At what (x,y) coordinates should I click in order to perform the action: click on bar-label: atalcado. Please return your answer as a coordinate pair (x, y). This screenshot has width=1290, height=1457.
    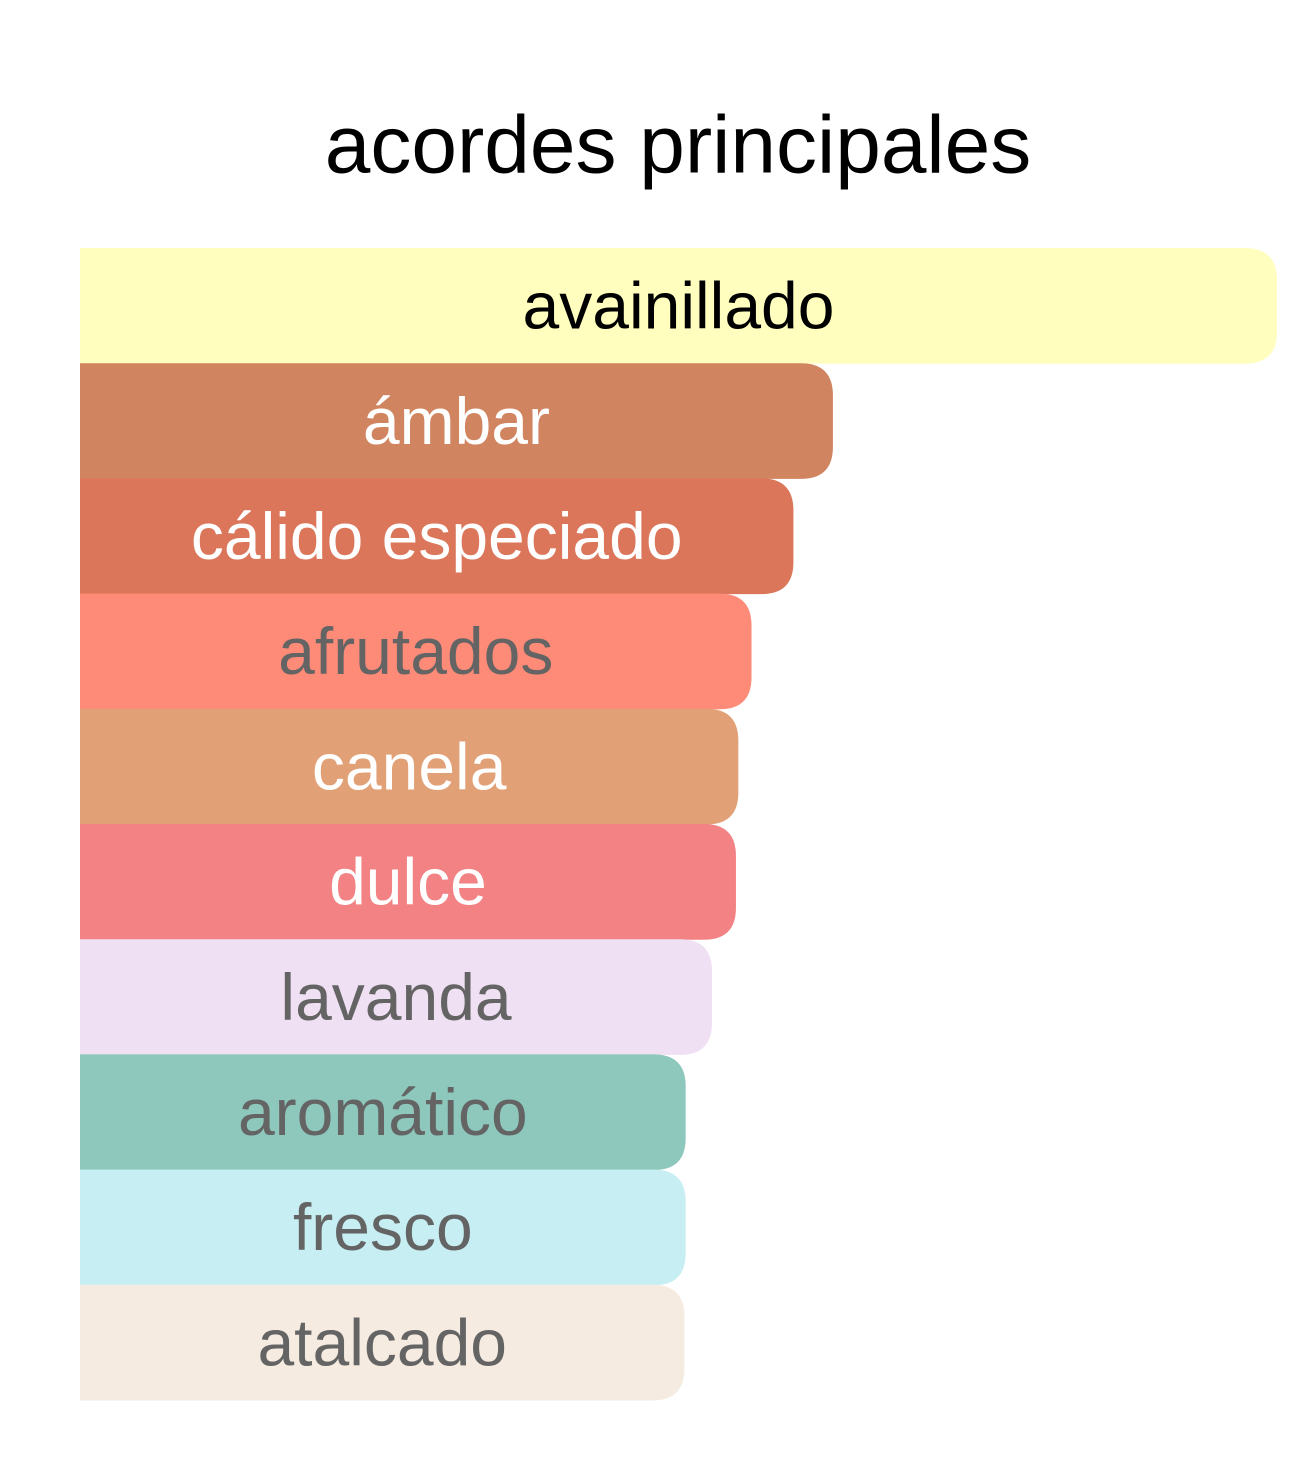
    Looking at the image, I should click on (382, 1342).